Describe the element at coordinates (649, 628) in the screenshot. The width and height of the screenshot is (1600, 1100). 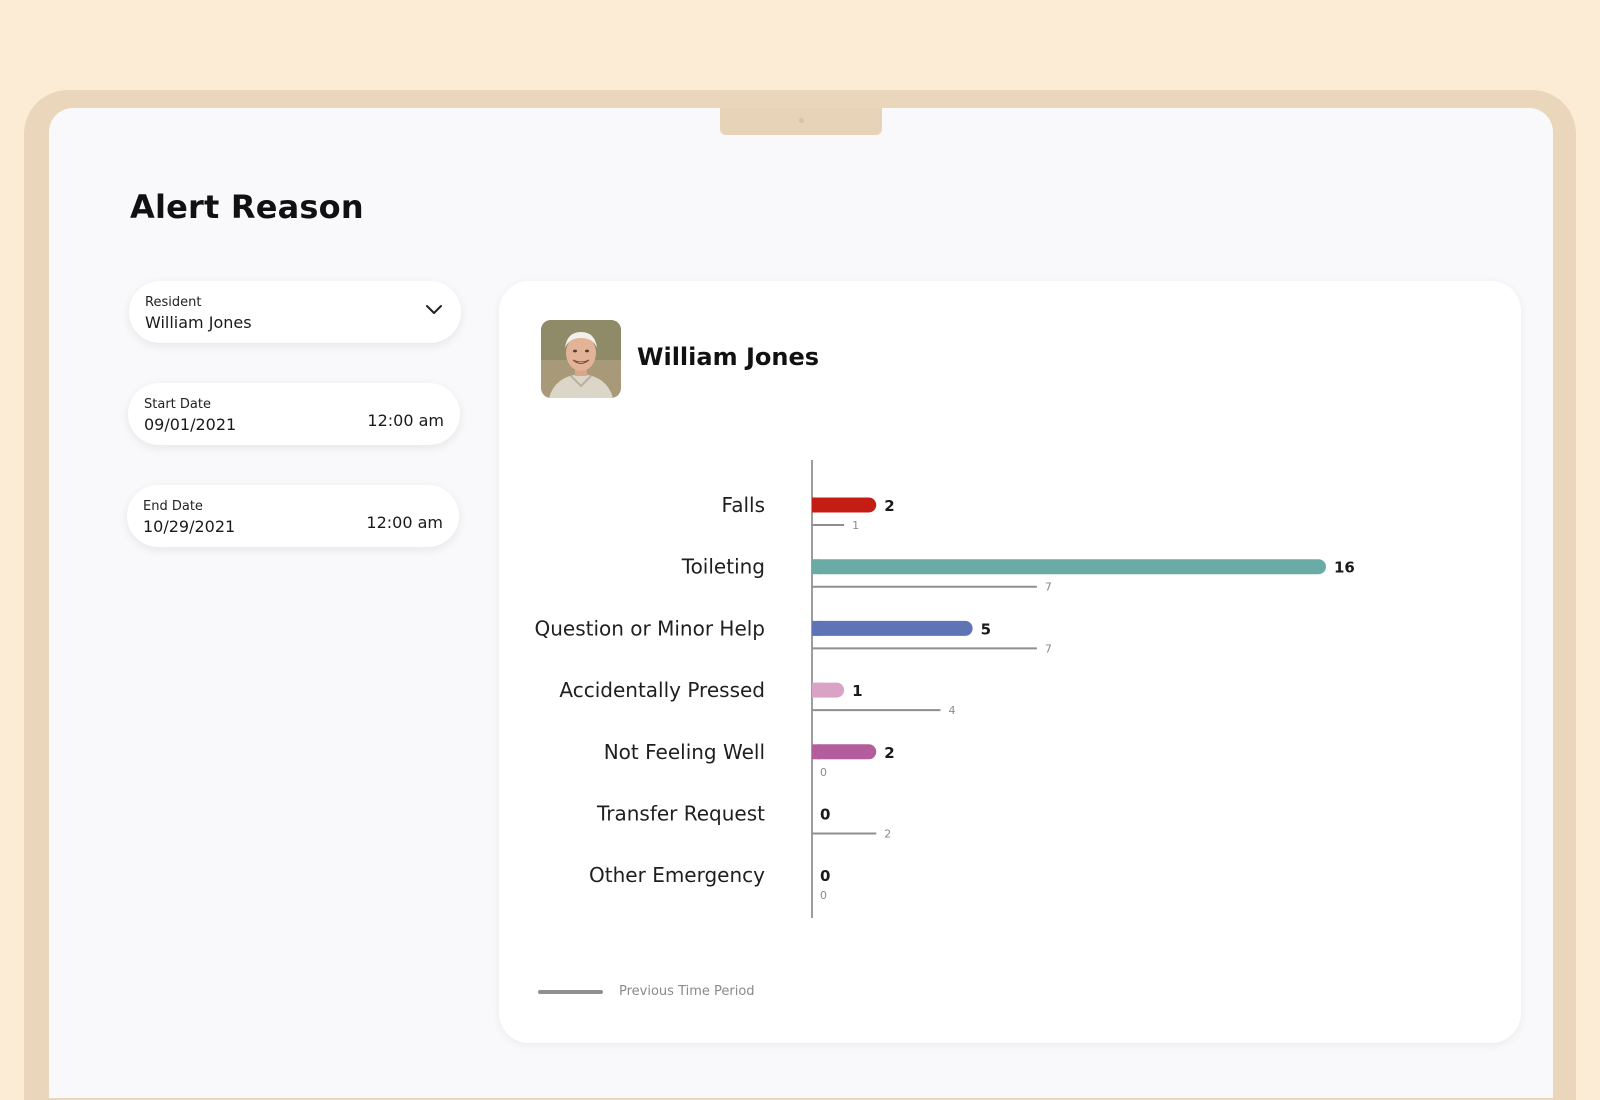
I see `category-label: Question or Minor Help` at that location.